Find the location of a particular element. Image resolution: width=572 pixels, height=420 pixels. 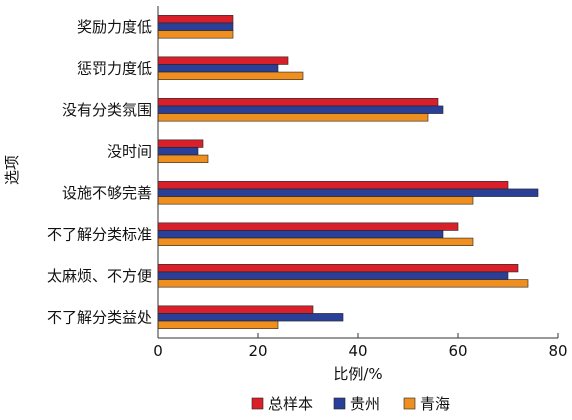

category-label: 惩罚力度低 is located at coordinates (114, 68).